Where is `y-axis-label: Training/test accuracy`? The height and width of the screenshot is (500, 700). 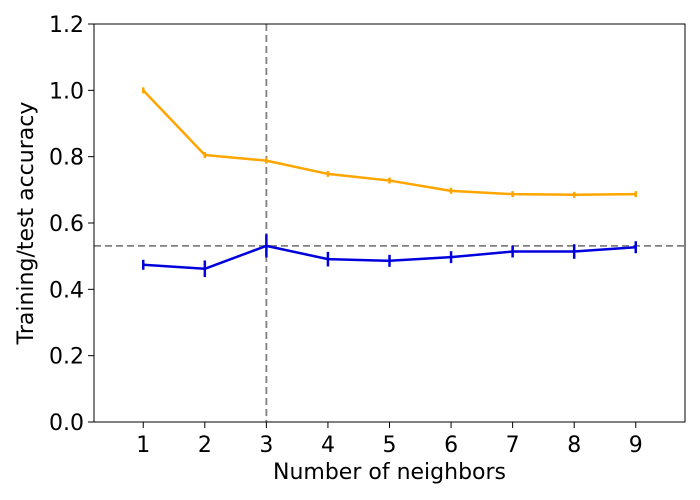 y-axis-label: Training/test accuracy is located at coordinates (26, 224).